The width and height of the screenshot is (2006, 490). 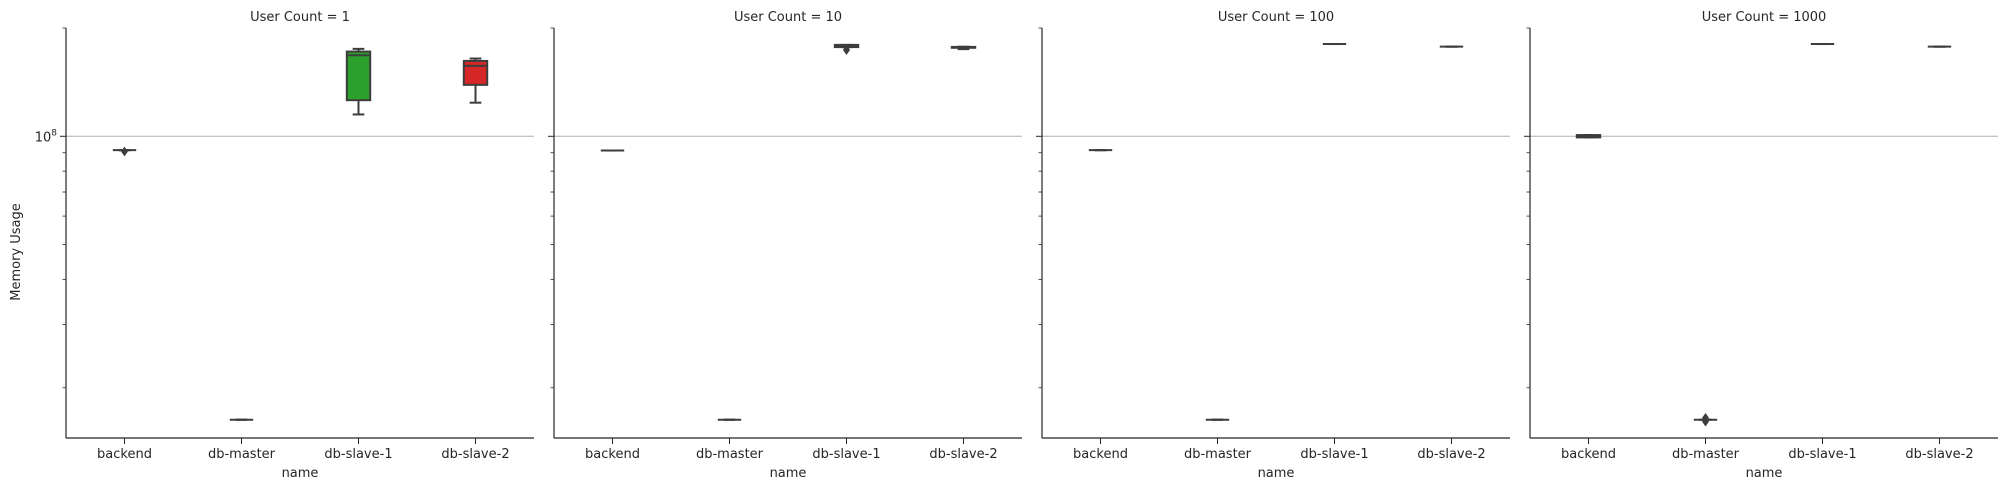 I want to click on panel-title: User Count = 100, so click(x=1276, y=17).